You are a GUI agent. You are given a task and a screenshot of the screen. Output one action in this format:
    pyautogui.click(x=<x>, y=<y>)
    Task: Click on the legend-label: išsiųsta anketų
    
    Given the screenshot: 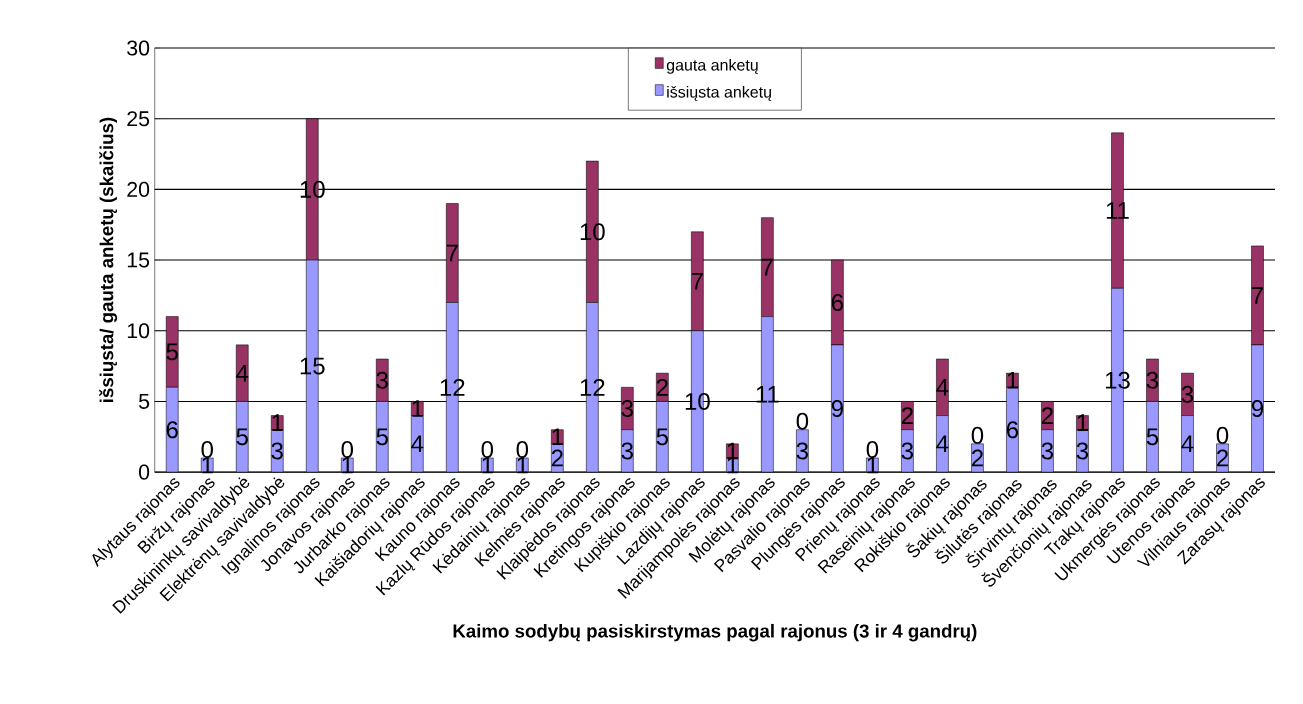 What is the action you would take?
    pyautogui.click(x=719, y=93)
    